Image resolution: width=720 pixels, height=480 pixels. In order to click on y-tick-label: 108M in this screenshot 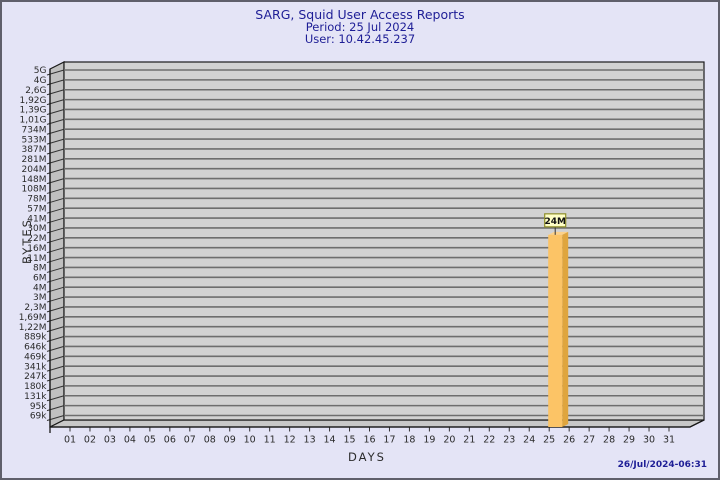, I will do `click(34, 190)`.